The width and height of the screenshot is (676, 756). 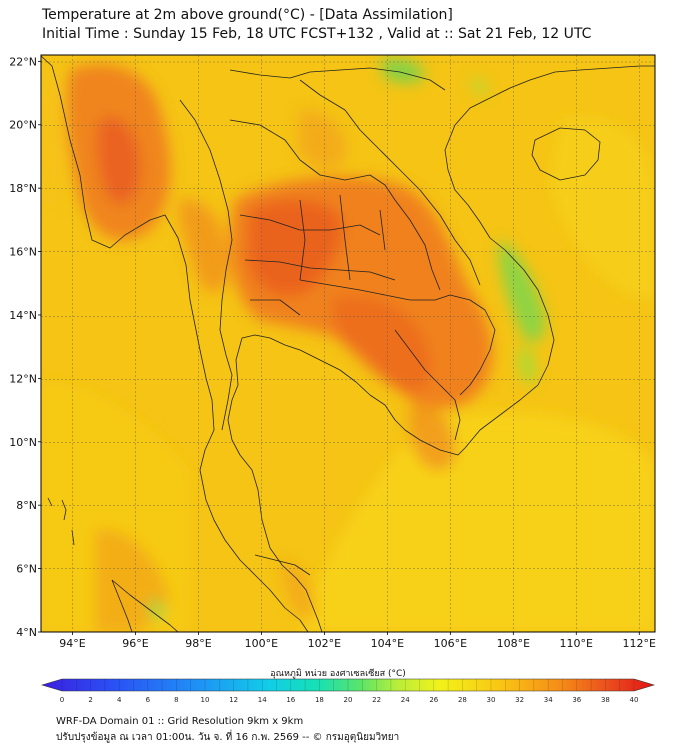 I want to click on border-internal-thai, so click(x=317, y=255).